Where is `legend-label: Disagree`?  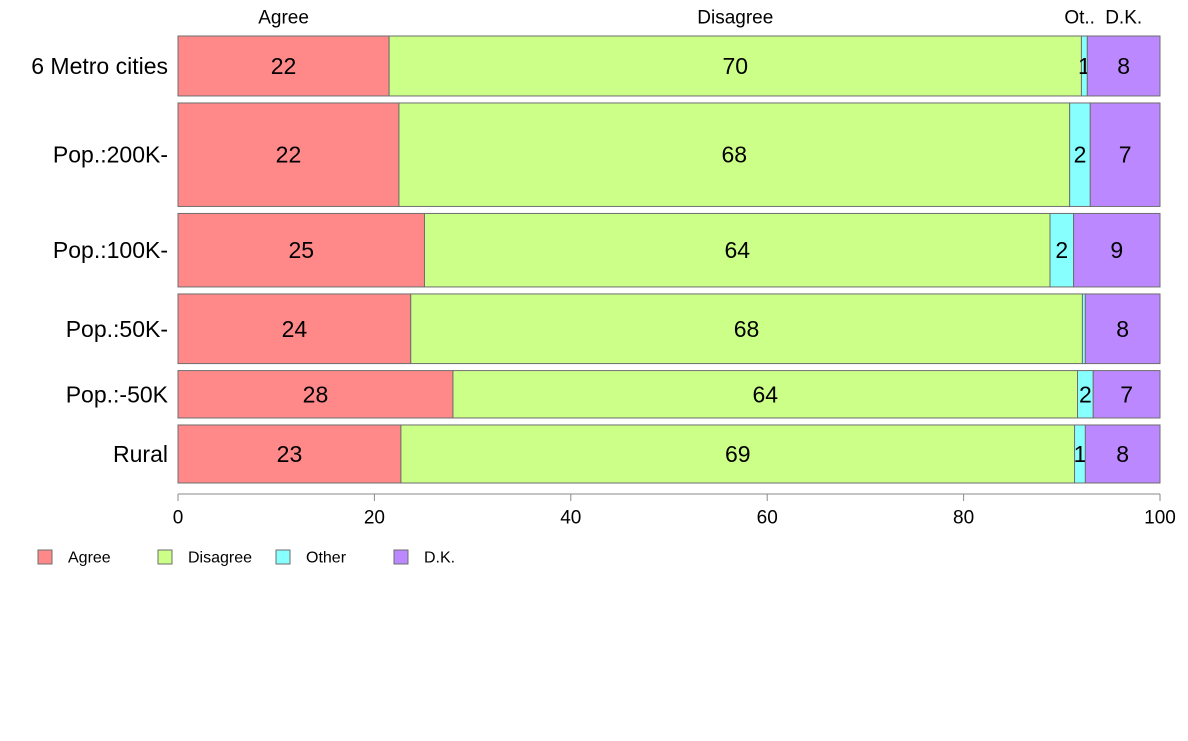 legend-label: Disagree is located at coordinates (220, 558).